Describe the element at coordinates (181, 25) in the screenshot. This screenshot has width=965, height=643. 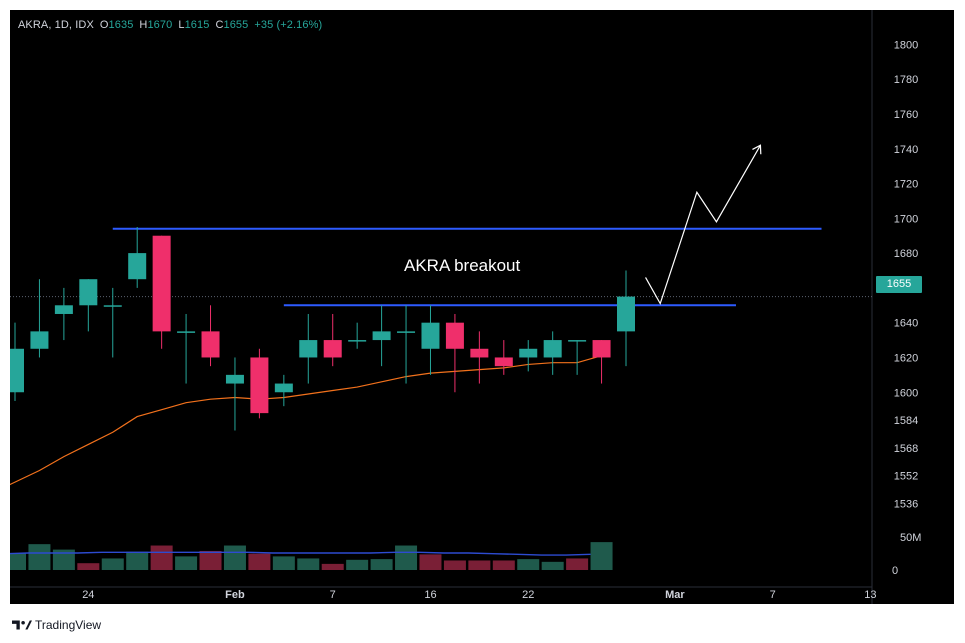
I see `low-label: L` at that location.